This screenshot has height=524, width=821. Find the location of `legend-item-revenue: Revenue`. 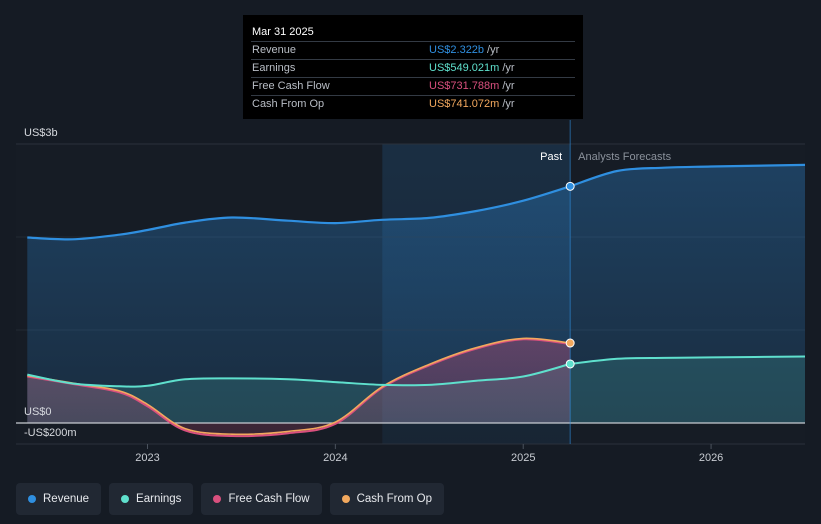

legend-item-revenue: Revenue is located at coordinates (59, 499).